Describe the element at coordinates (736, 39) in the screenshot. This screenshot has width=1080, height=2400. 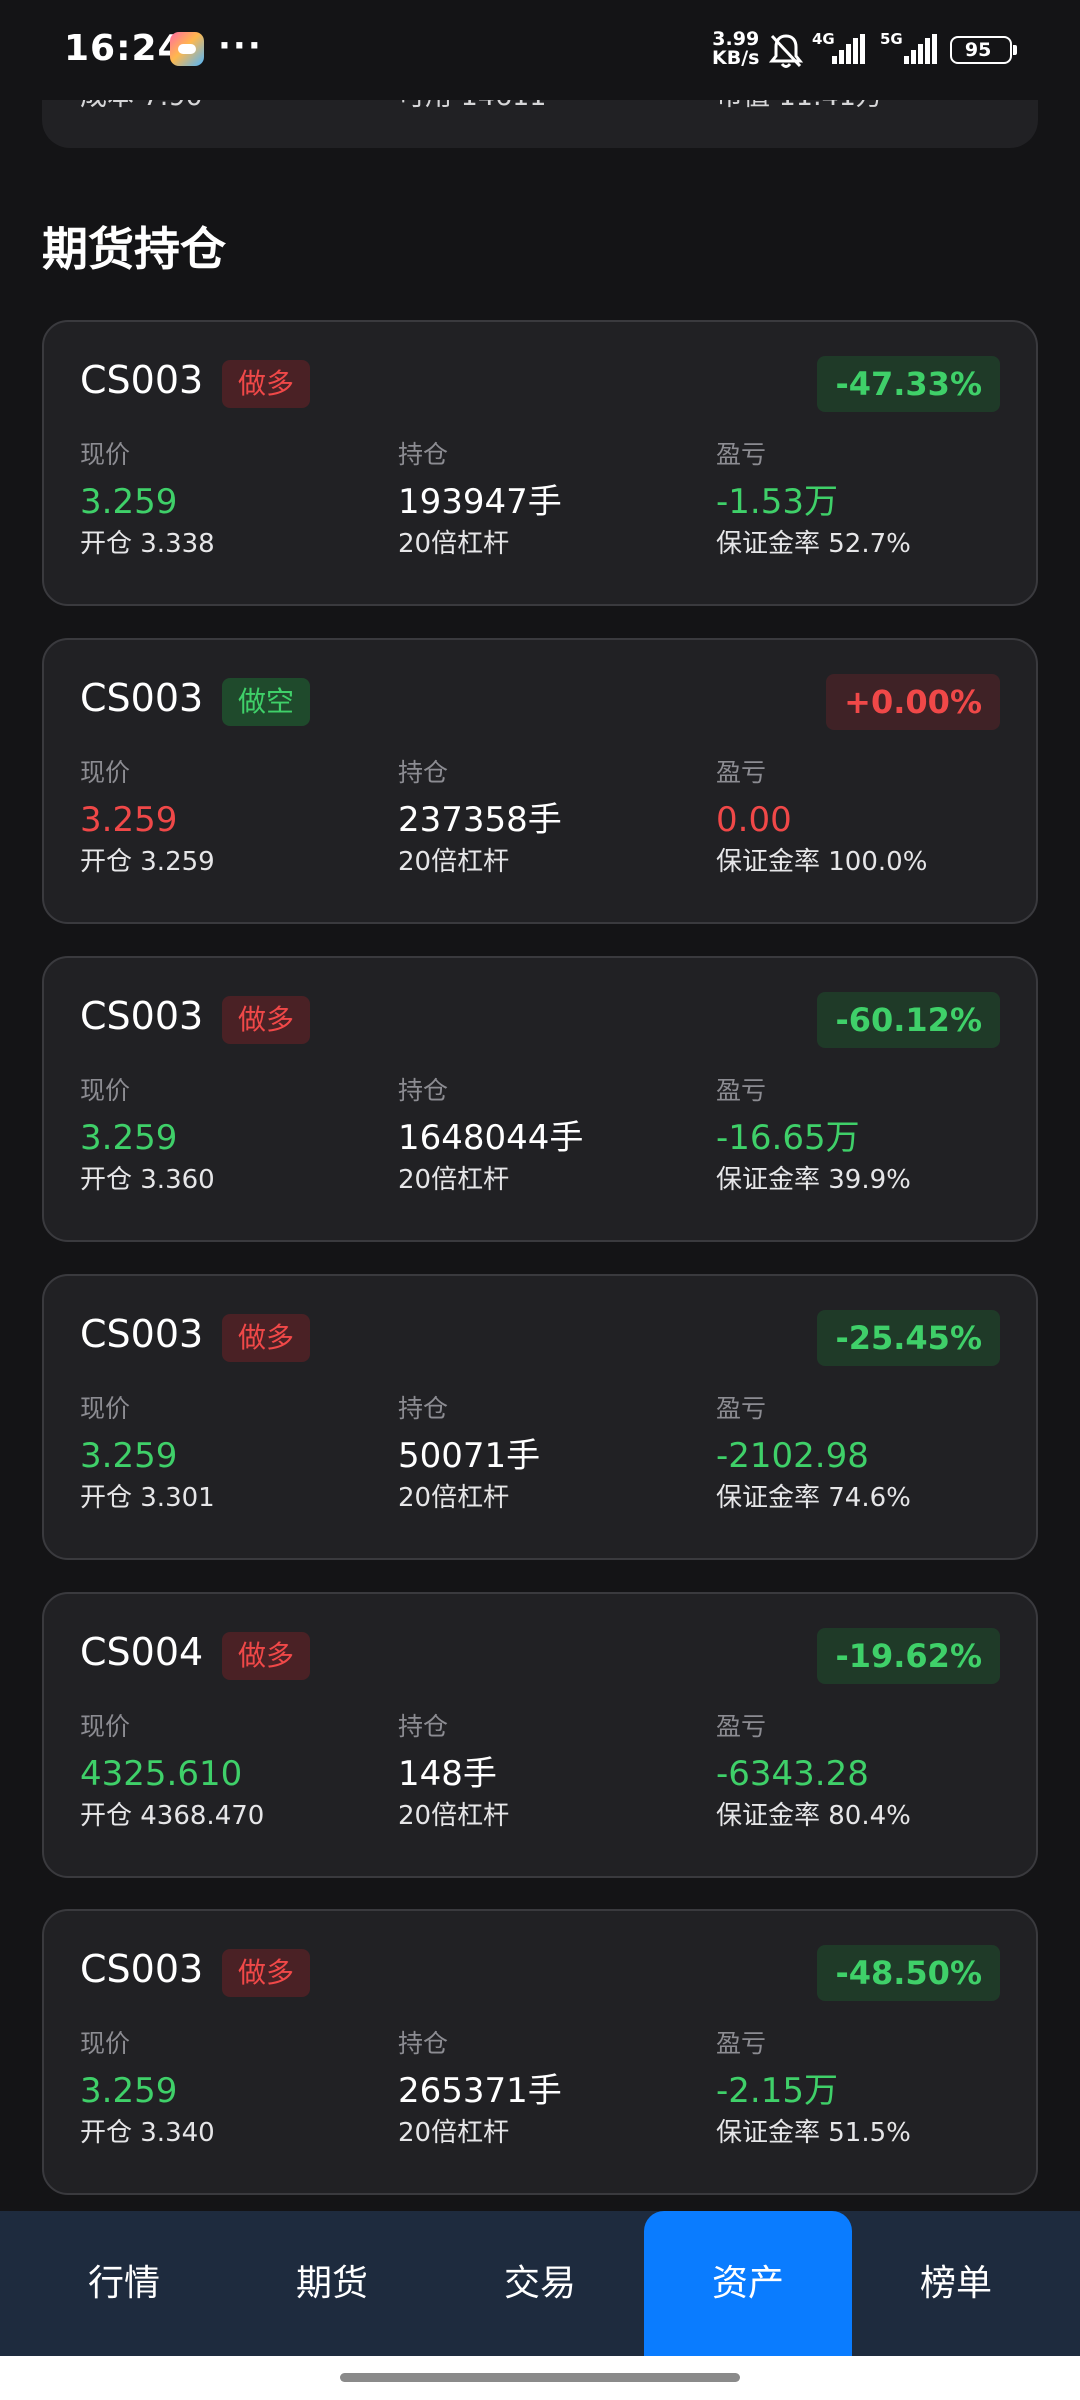
I see `network-speed-value: 3.99` at that location.